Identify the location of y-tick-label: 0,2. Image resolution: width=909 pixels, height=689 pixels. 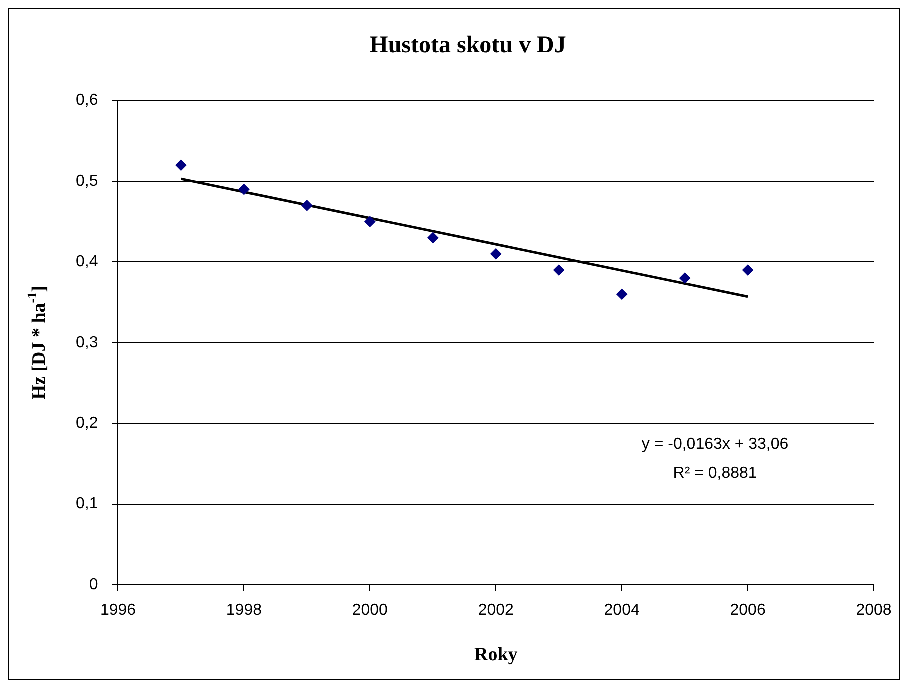
(87, 423).